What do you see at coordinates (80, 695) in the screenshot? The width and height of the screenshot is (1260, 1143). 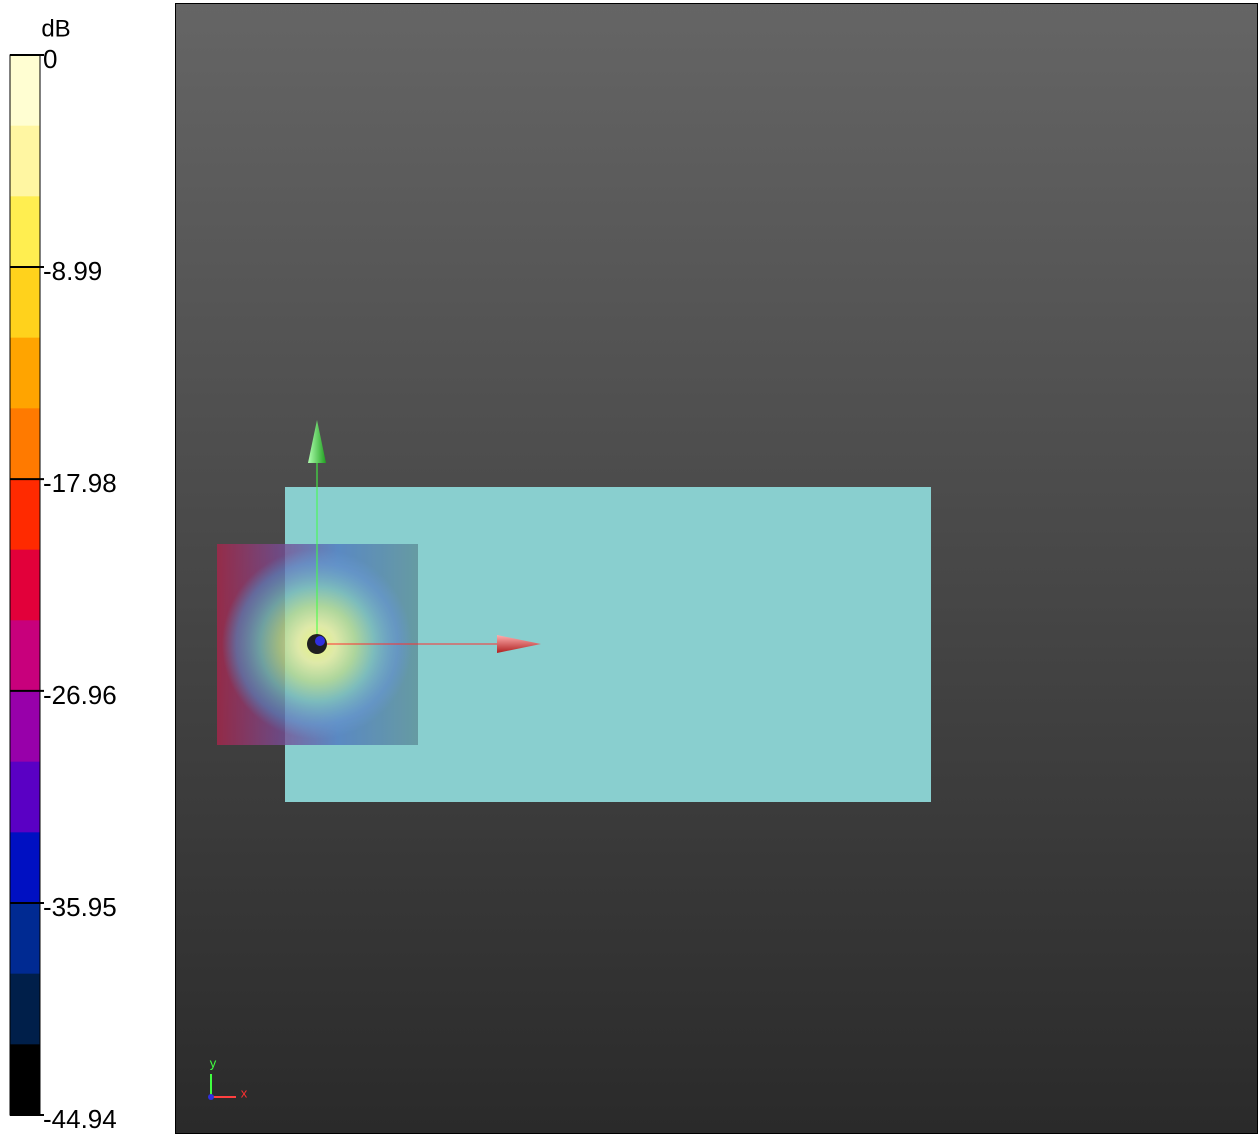 I see `colorbar-tick-label: -26.96` at bounding box center [80, 695].